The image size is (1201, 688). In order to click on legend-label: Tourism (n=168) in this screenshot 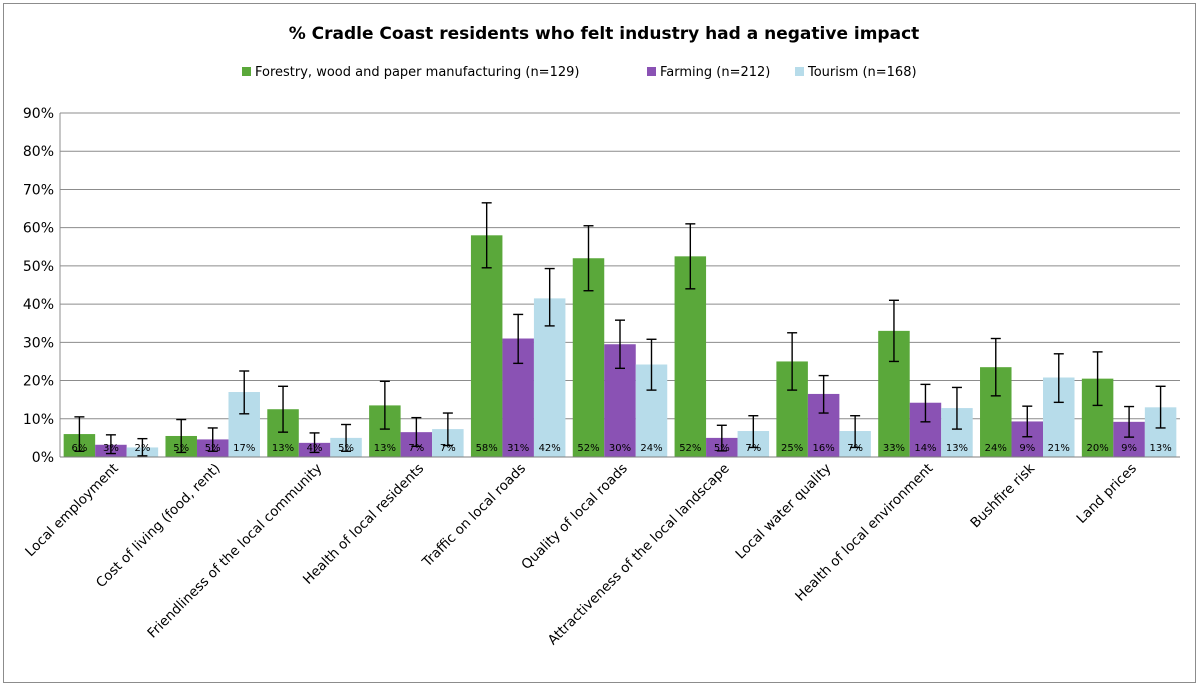, I will do `click(862, 72)`.